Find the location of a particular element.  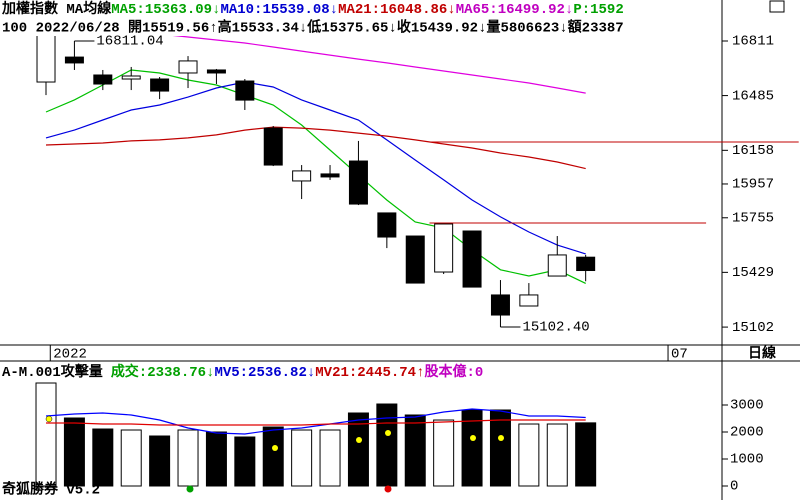

legend-entry: A-M.001攻擊量 is located at coordinates (52, 372).